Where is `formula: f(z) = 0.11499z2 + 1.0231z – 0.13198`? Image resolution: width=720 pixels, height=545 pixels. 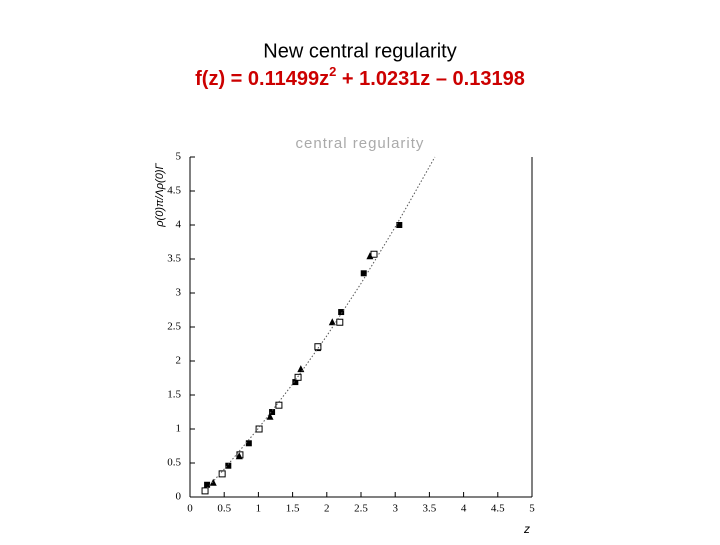 formula: f(z) = 0.11499z2 + 1.0231z – 0.13198 is located at coordinates (360, 77).